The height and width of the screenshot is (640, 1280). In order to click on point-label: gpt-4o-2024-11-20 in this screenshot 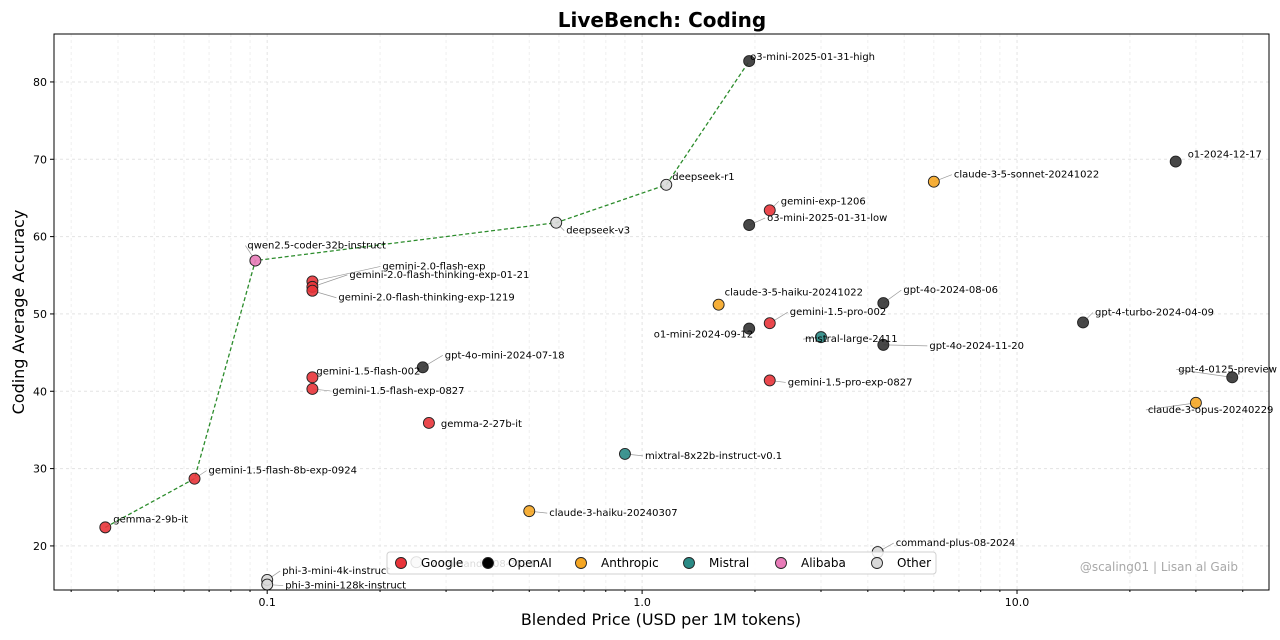, I will do `click(976, 346)`.